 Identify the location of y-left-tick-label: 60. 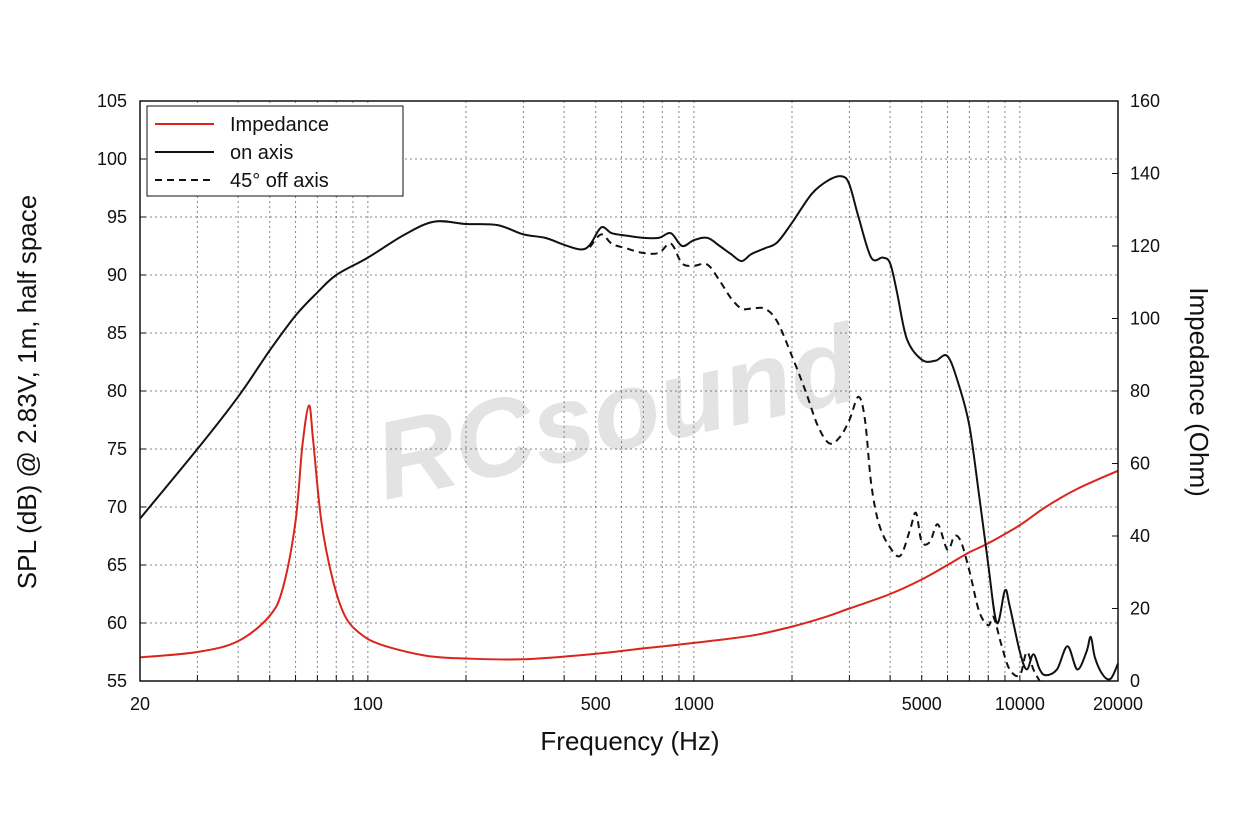
(117, 623).